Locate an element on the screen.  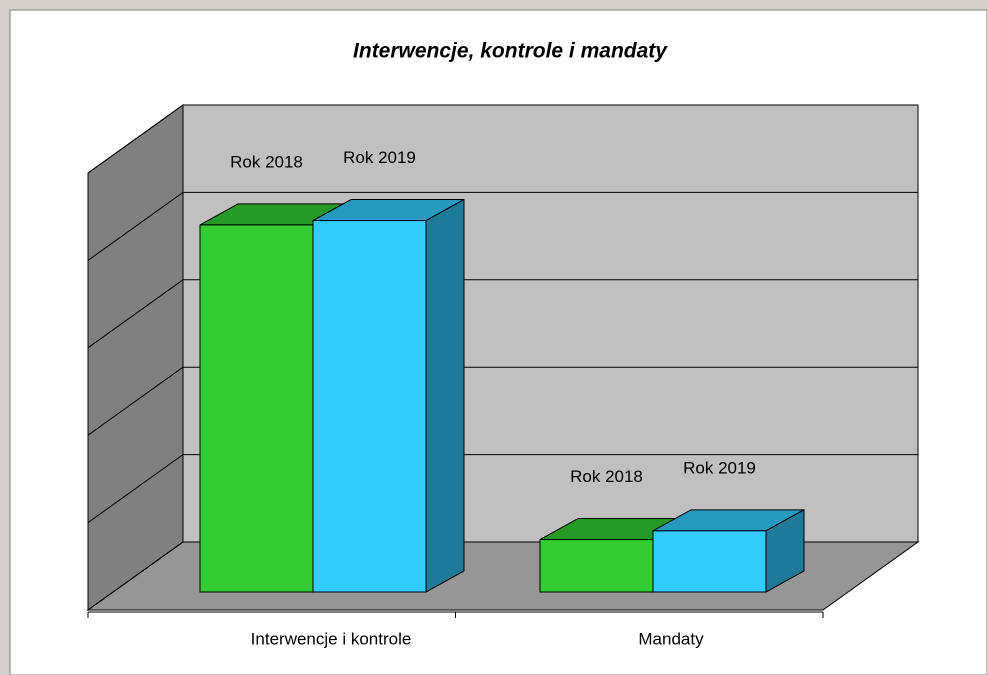
bar-side is located at coordinates (445, 395).